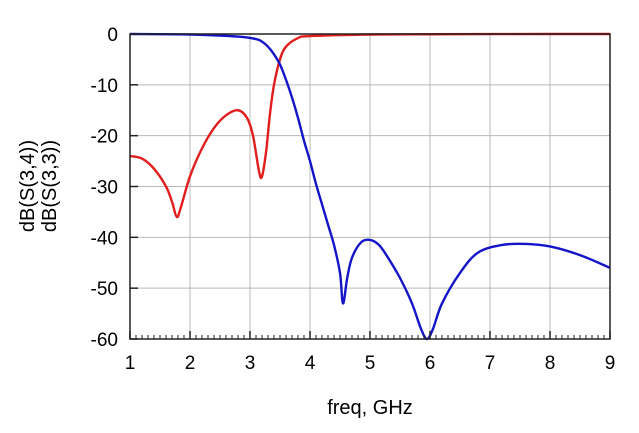 The image size is (639, 433). Describe the element at coordinates (310, 363) in the screenshot. I see `x-tick-label: 4` at that location.